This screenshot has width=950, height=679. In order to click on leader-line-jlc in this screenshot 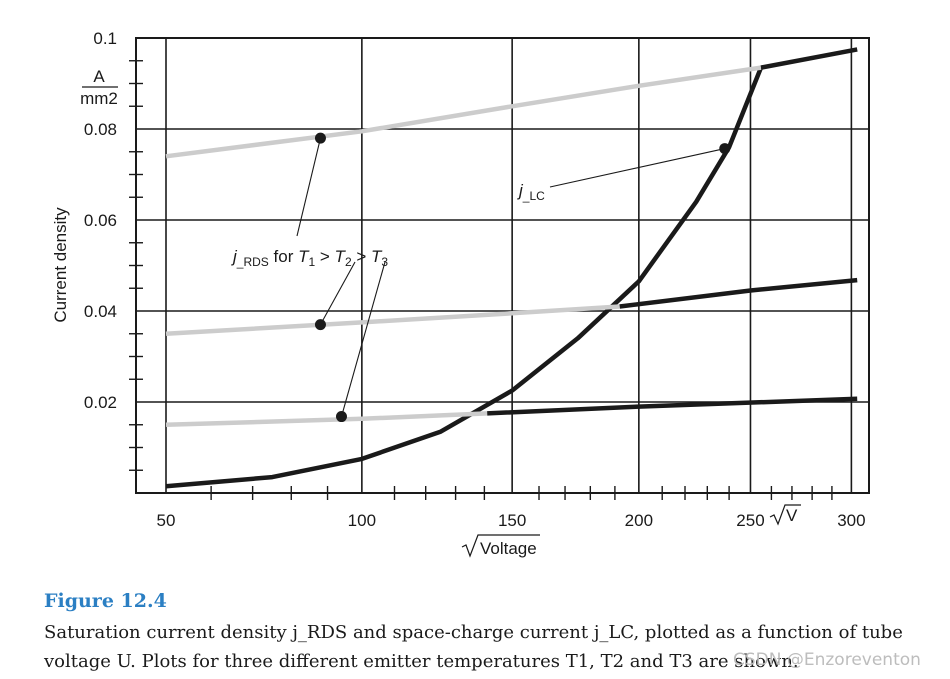, I will do `click(637, 168)`.